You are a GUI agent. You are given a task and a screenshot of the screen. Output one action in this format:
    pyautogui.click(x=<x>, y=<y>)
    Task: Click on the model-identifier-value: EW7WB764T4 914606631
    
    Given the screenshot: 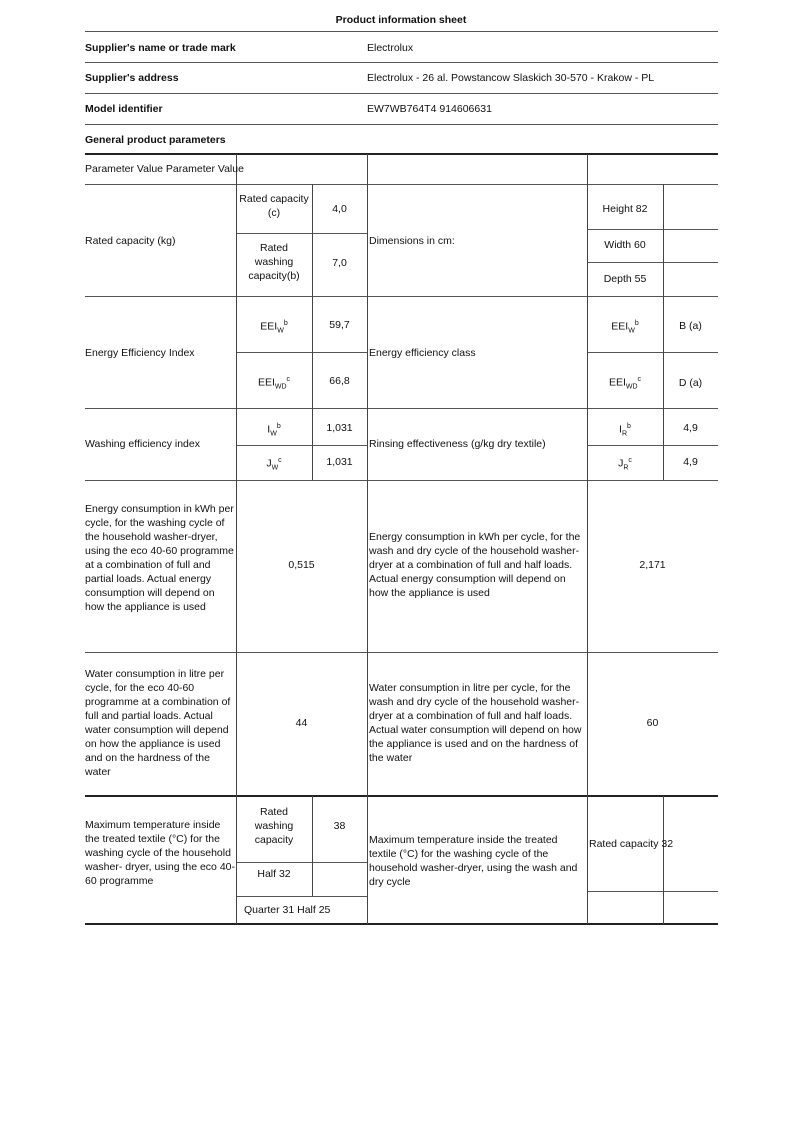 What is the action you would take?
    pyautogui.click(x=429, y=109)
    